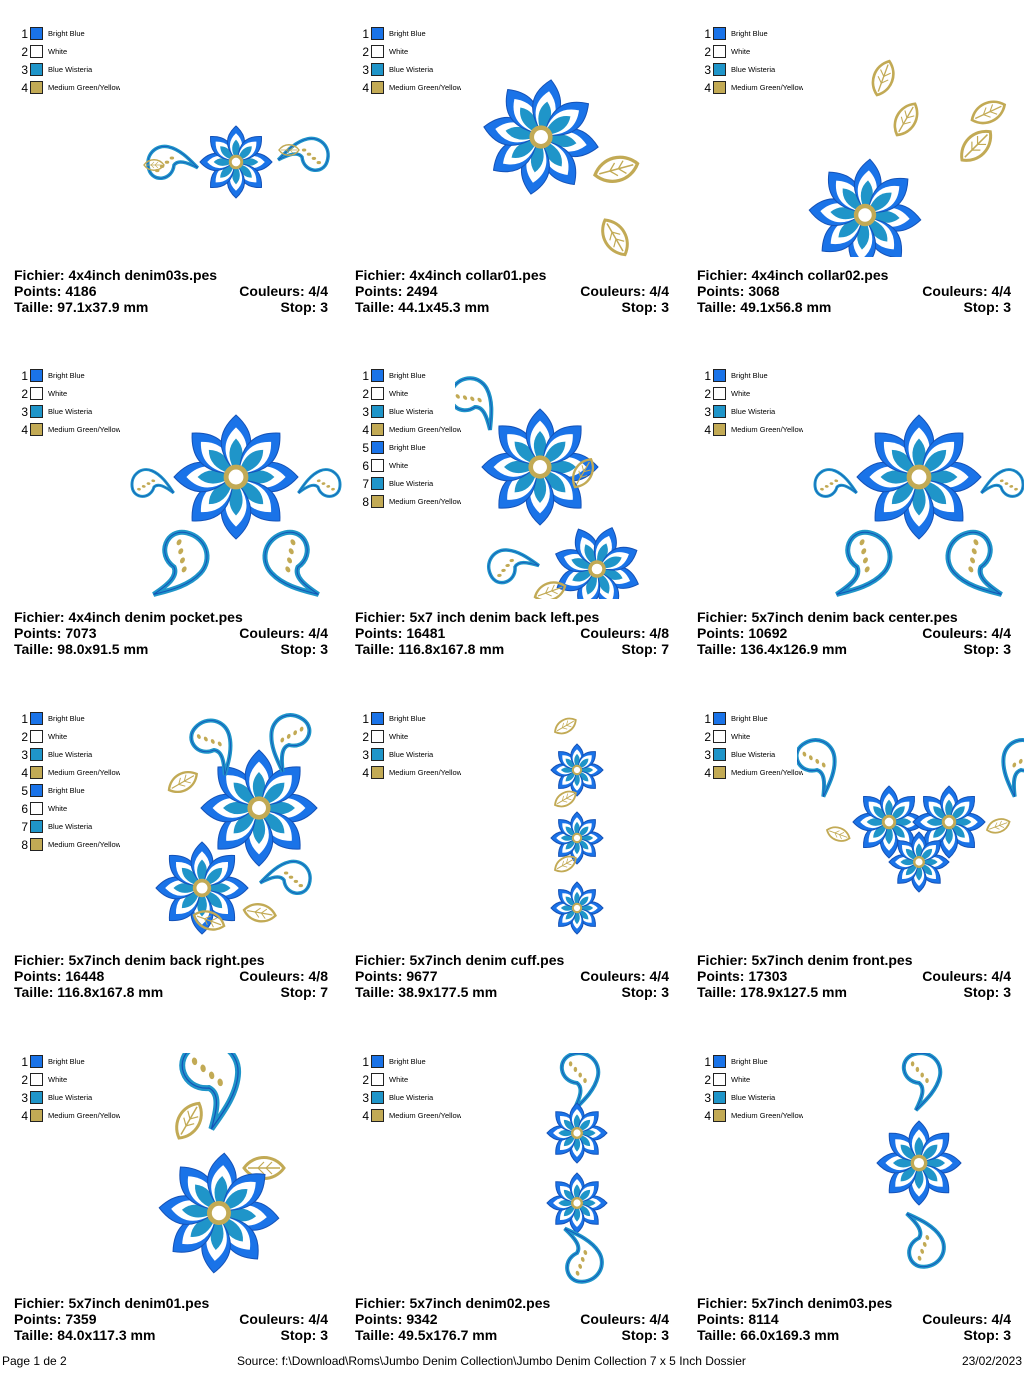 Image resolution: width=1024 pixels, height=1395 pixels. What do you see at coordinates (85, 1335) in the screenshot?
I see `design-size: Taille: 84.0x117.3 mm` at bounding box center [85, 1335].